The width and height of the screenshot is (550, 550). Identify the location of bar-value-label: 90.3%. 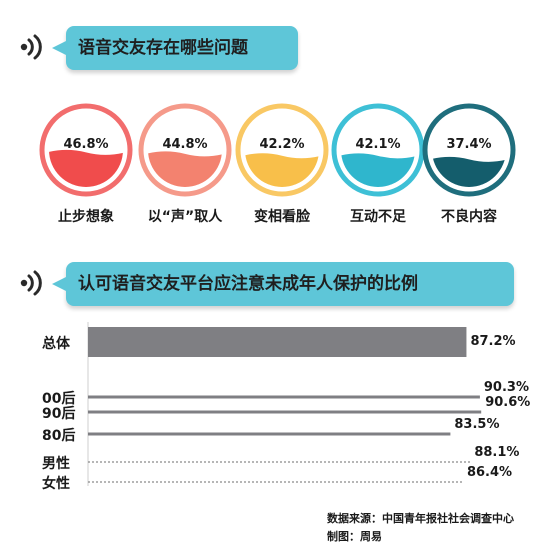
(506, 387).